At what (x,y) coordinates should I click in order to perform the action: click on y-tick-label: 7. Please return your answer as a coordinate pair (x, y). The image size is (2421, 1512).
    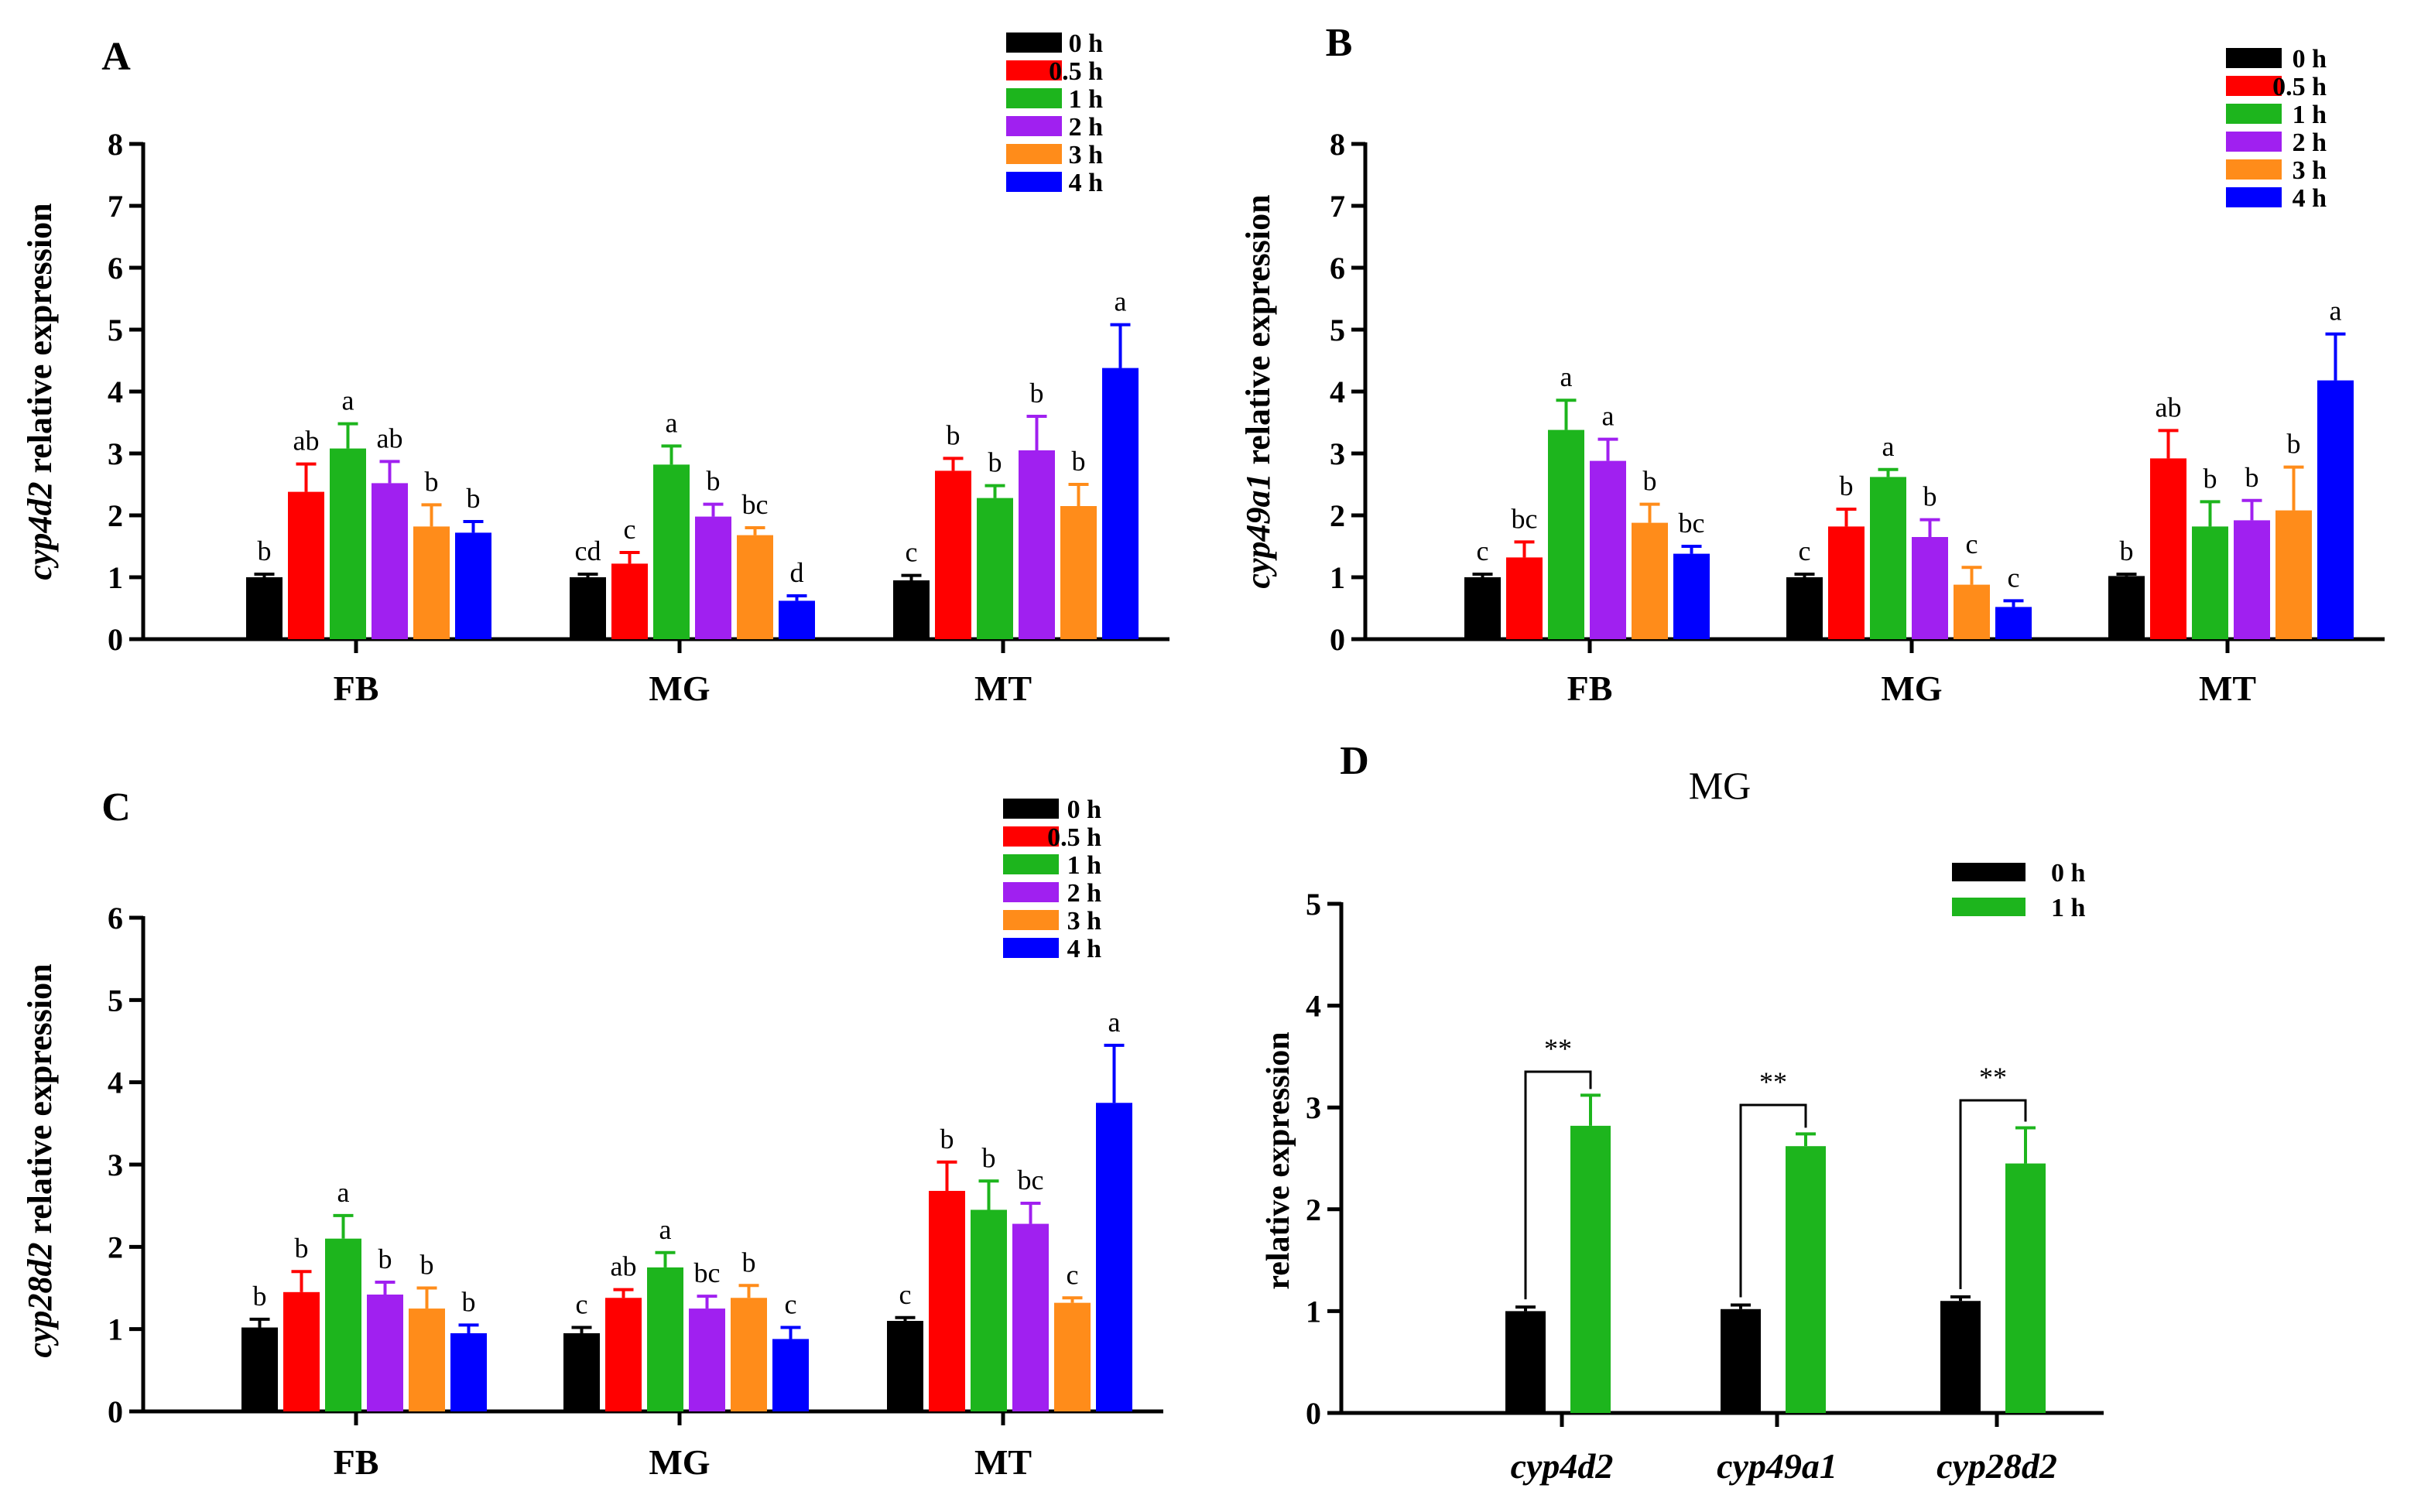
    Looking at the image, I should click on (115, 207).